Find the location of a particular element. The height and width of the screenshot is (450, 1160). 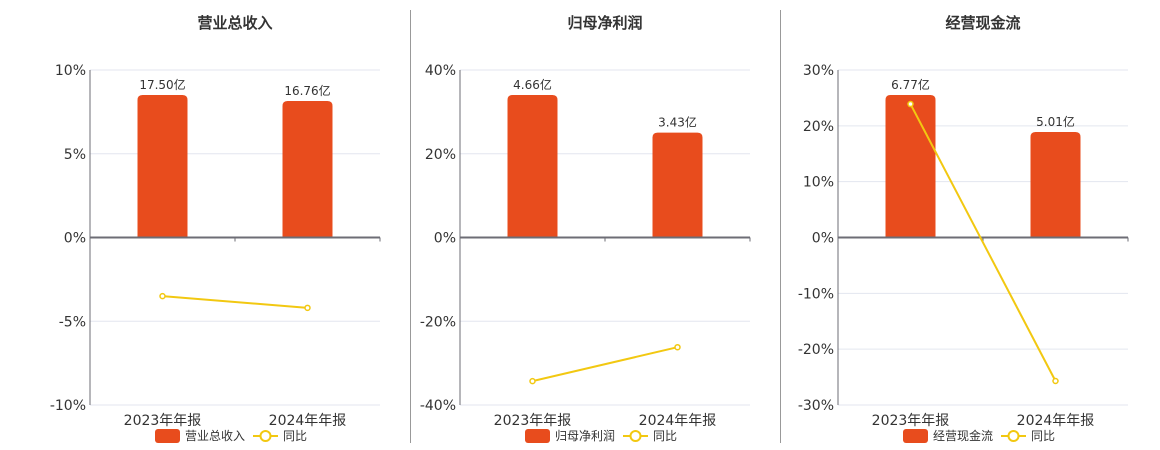

legend-bar-label: 经营现金流 is located at coordinates (963, 435).